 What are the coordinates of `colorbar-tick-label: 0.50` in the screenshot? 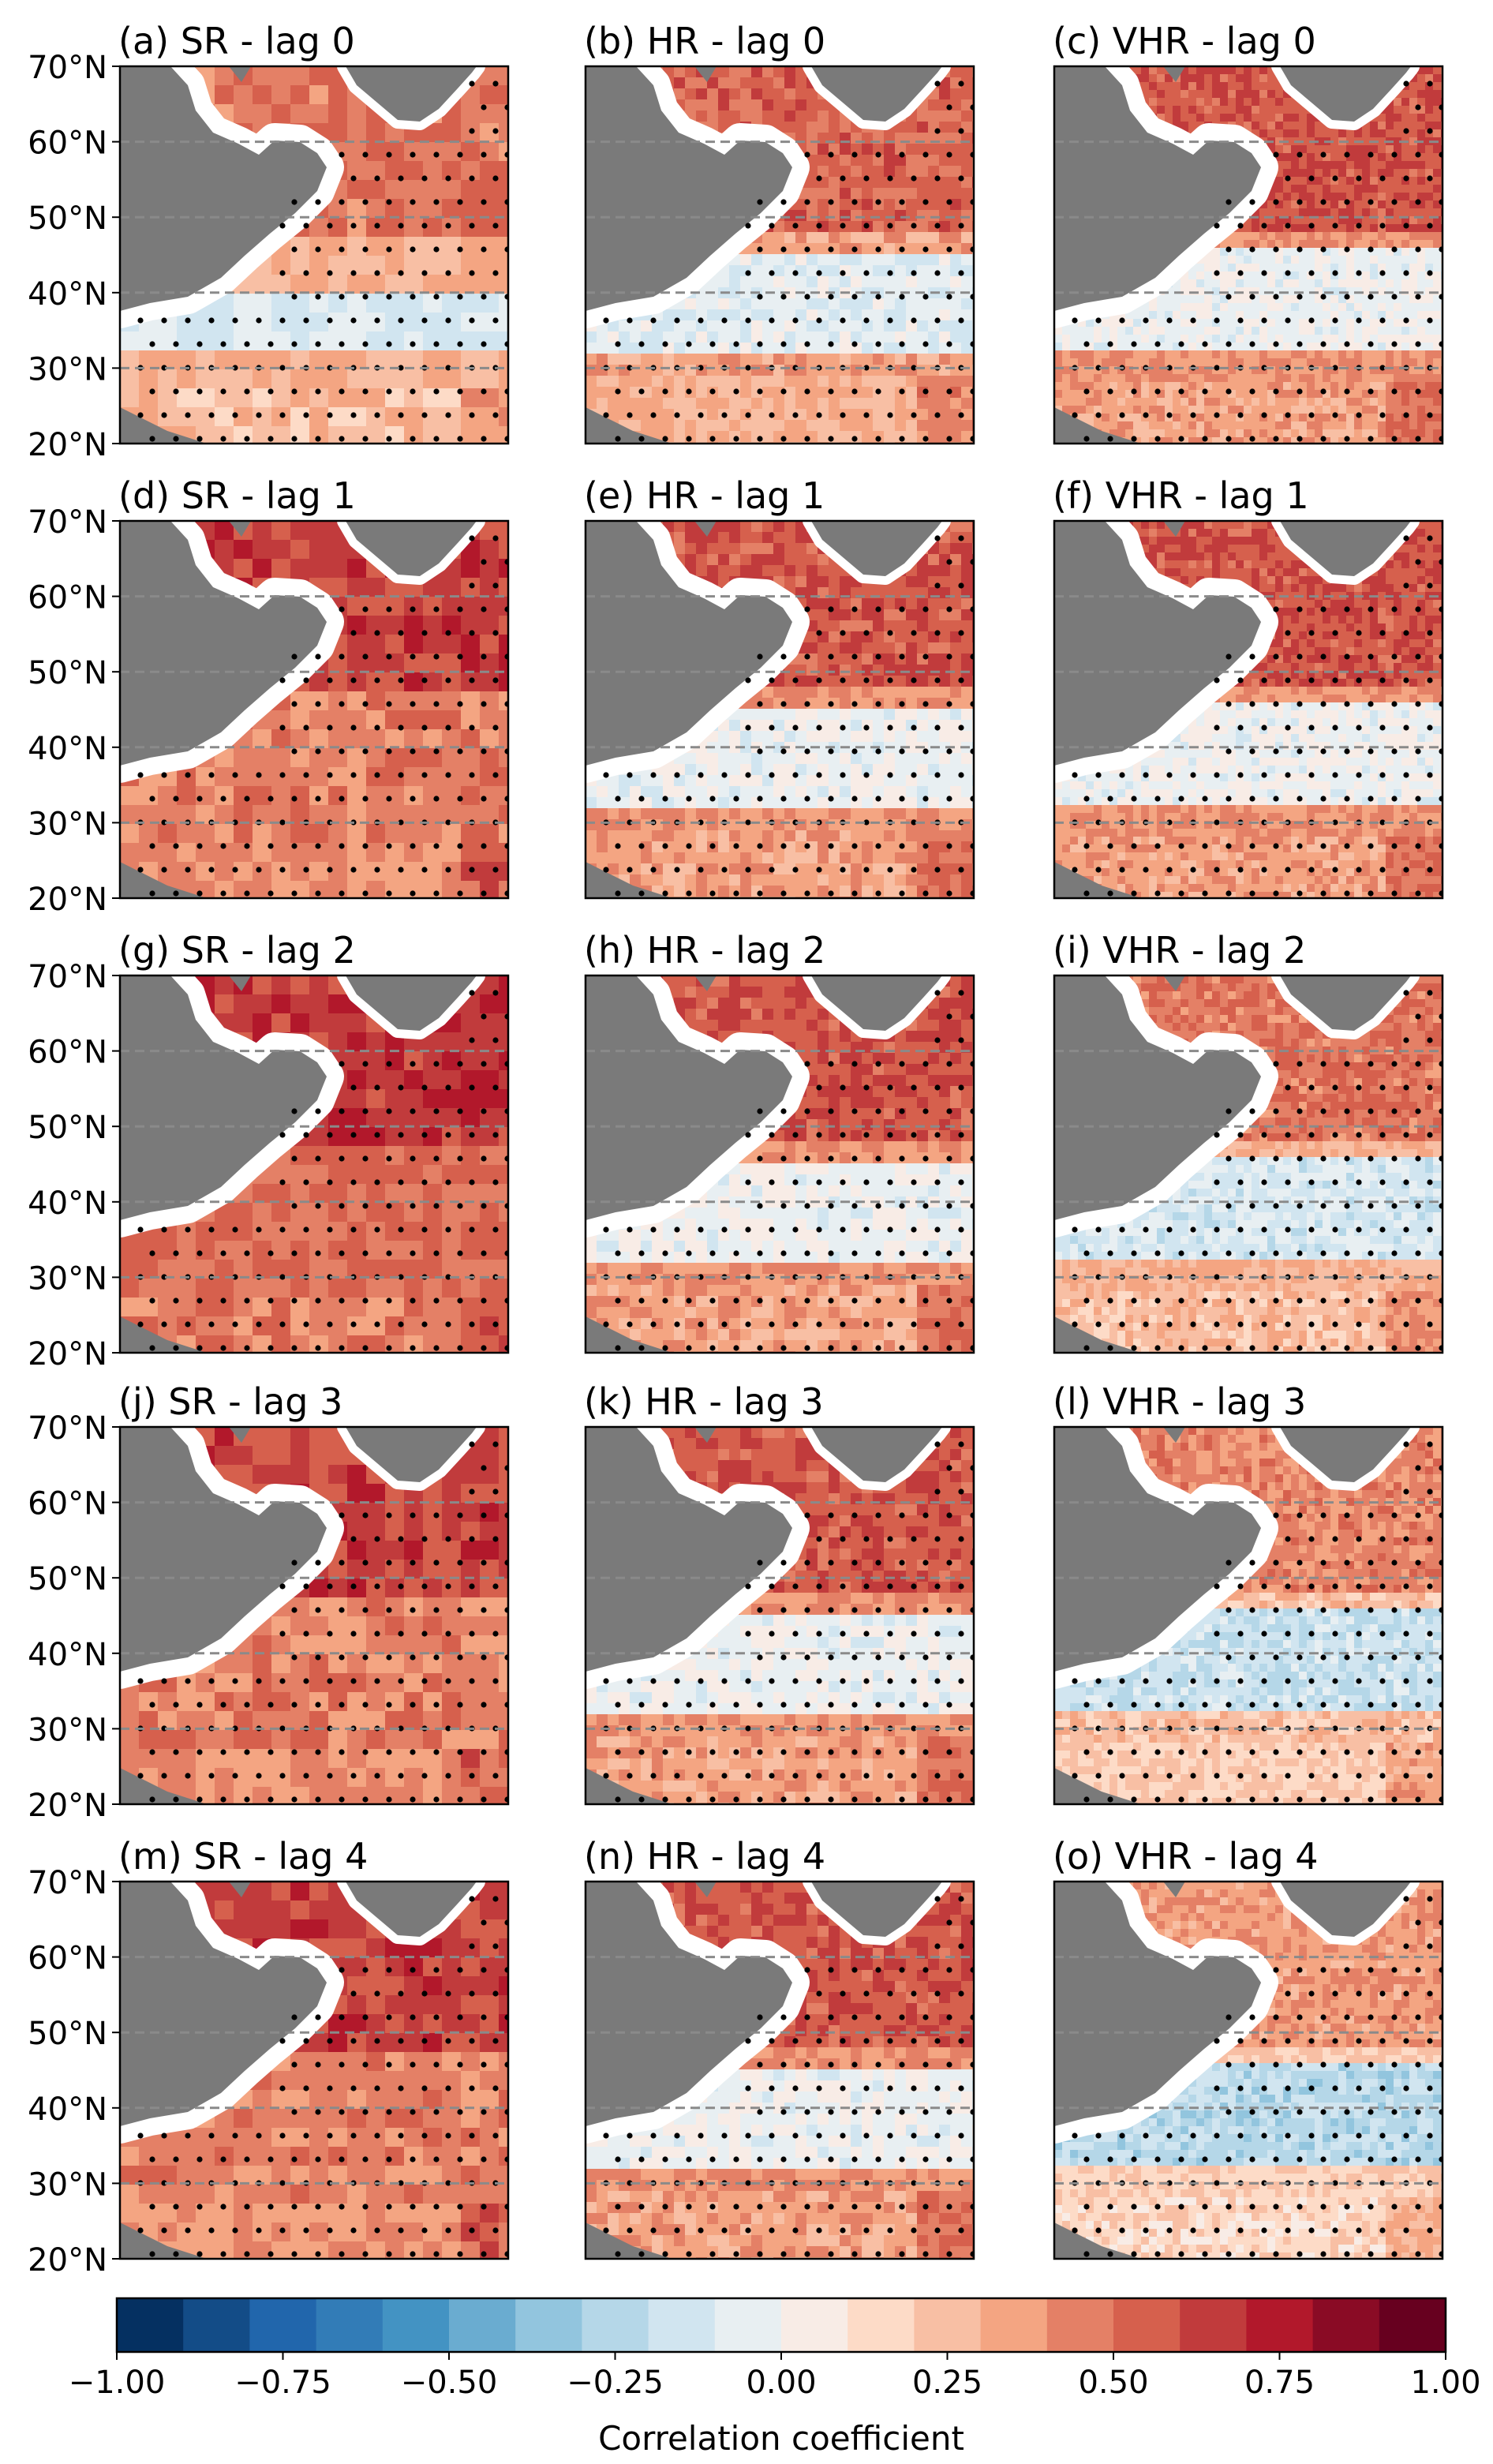 It's located at (1113, 2383).